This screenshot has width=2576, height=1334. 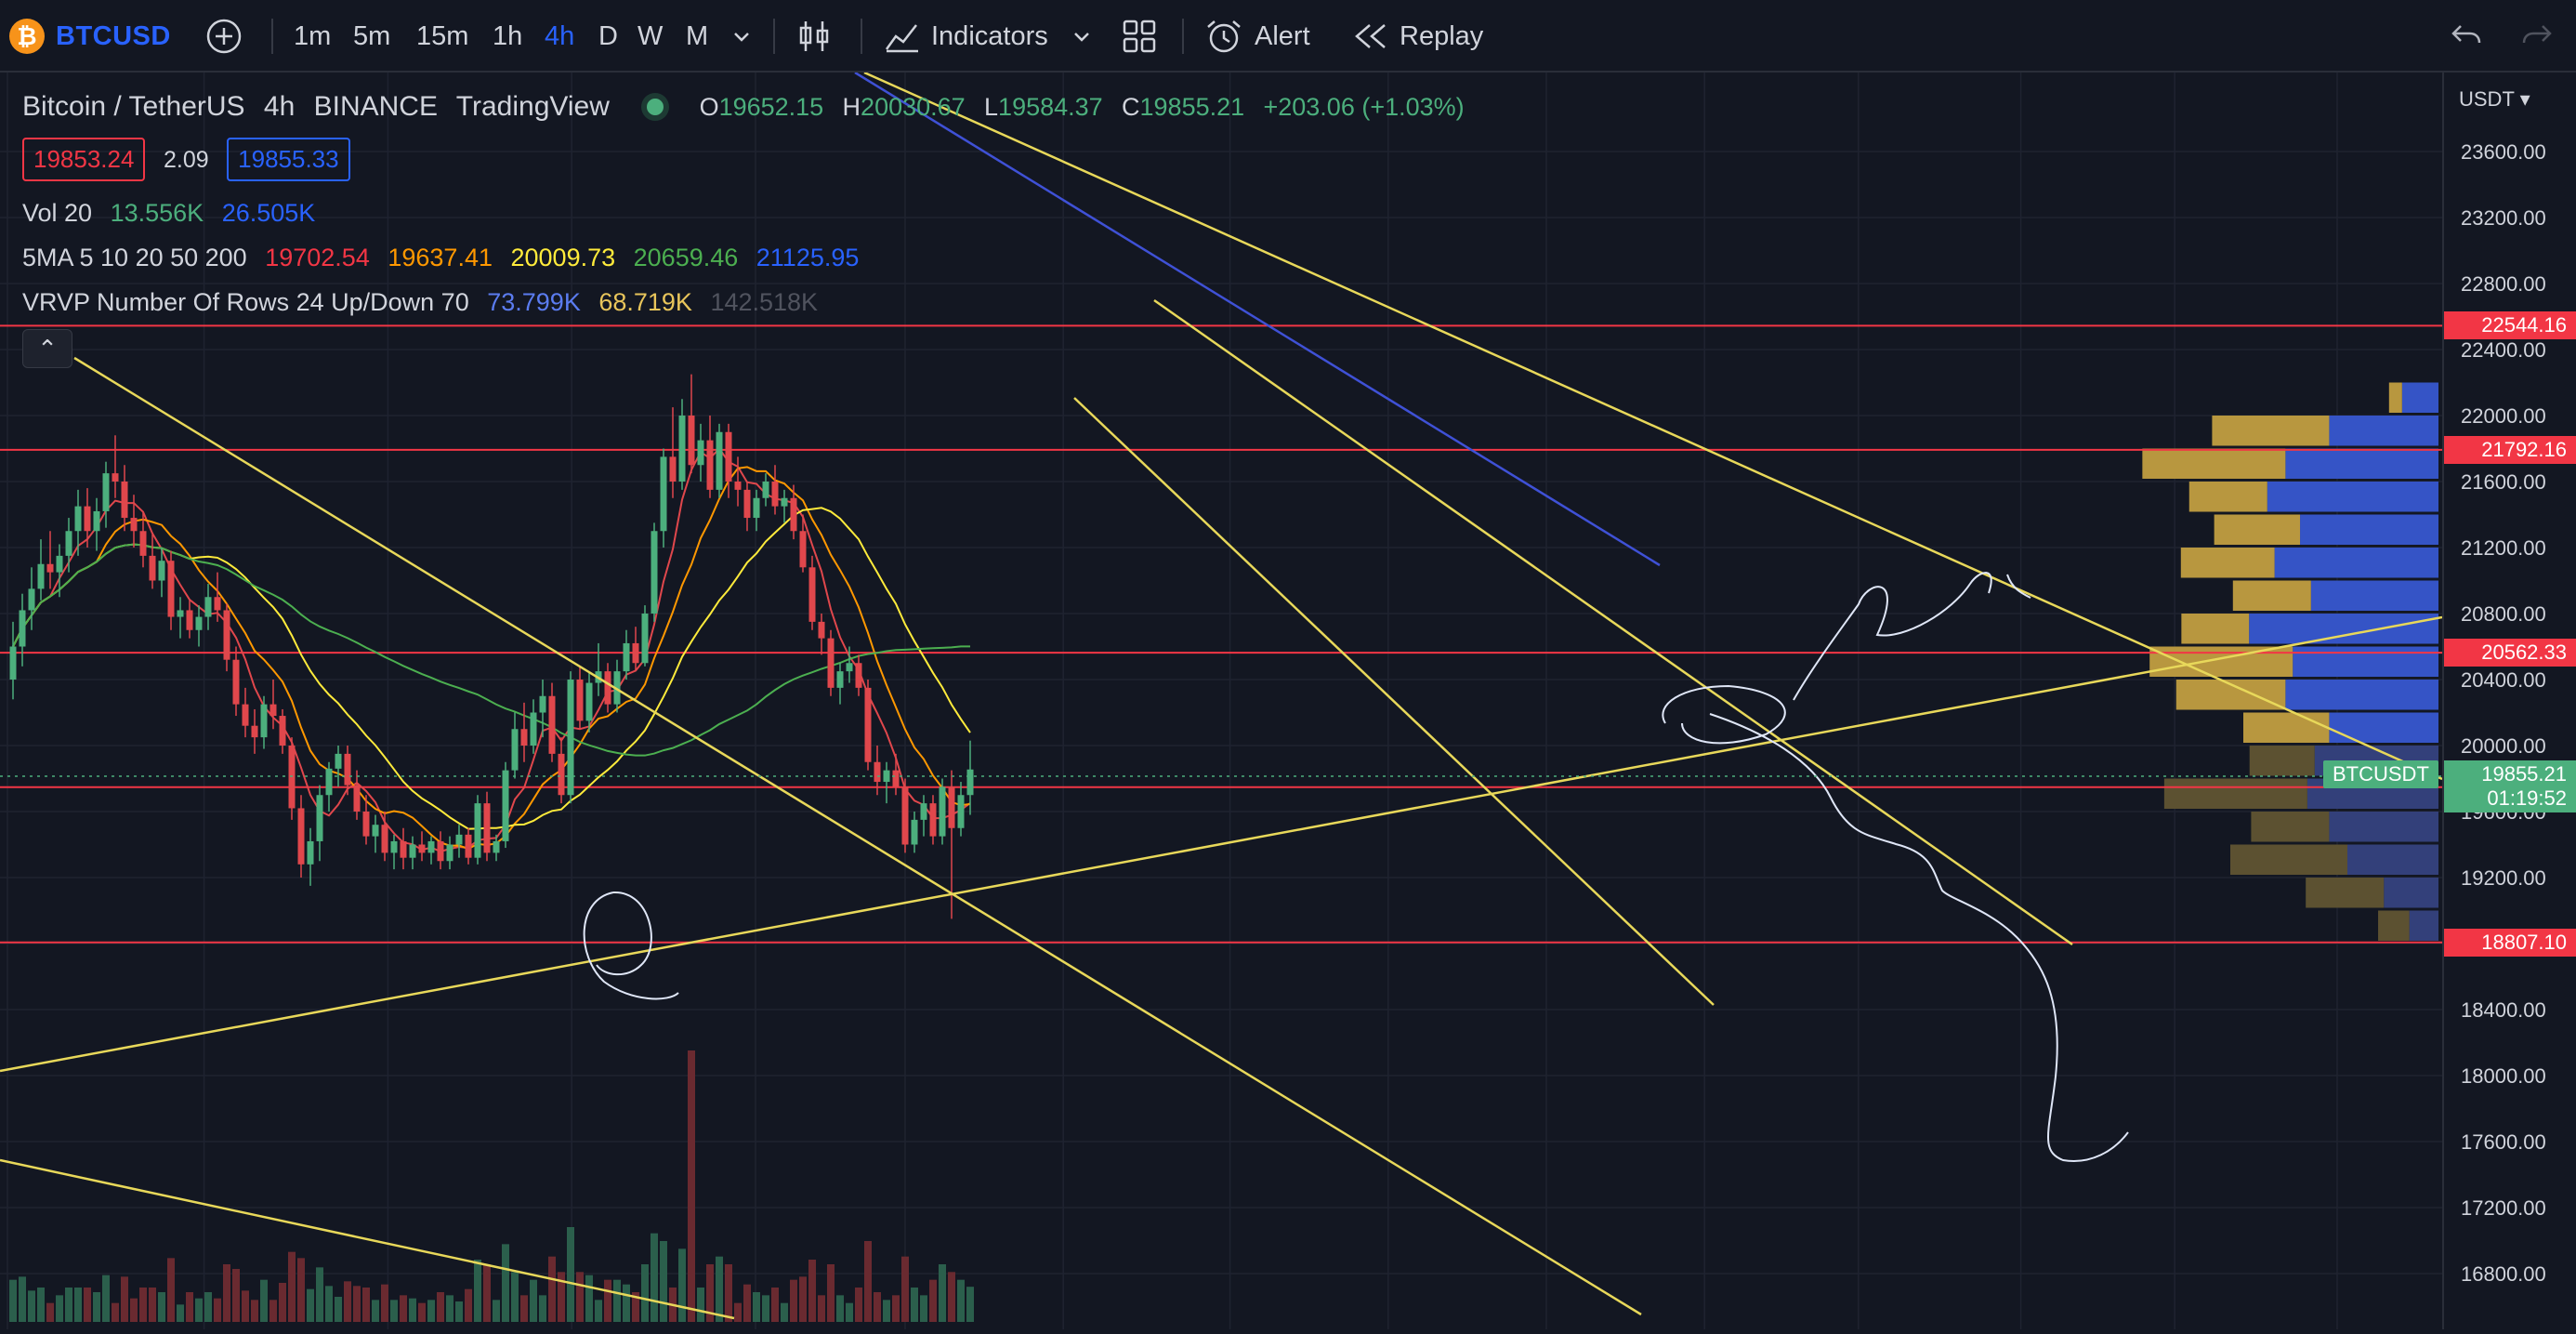 What do you see at coordinates (1139, 36) in the screenshot?
I see `layout-templates-button` at bounding box center [1139, 36].